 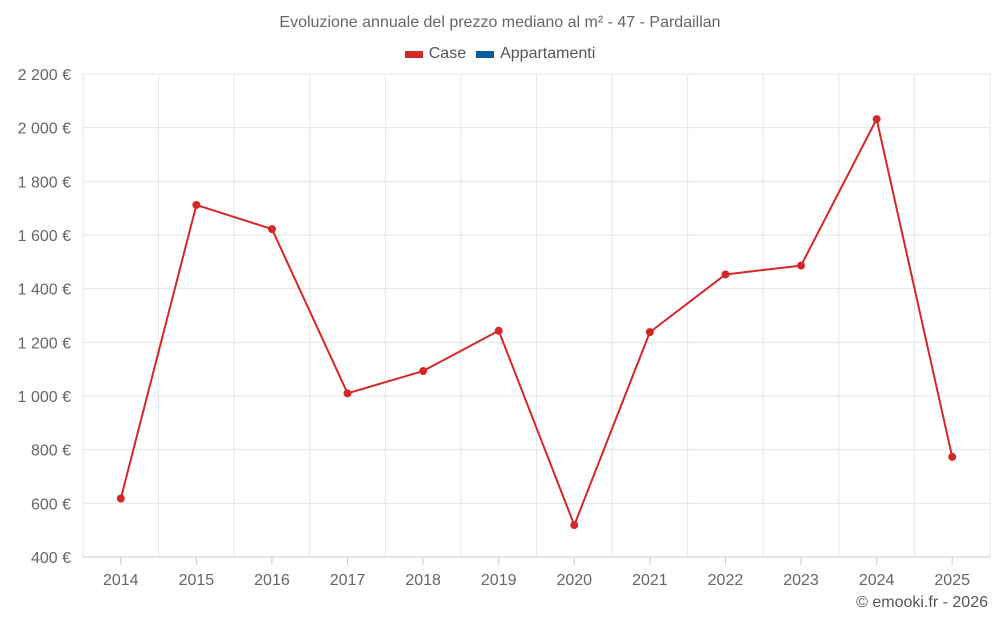 I want to click on y-tick-label: 1 200 €, so click(x=44, y=343).